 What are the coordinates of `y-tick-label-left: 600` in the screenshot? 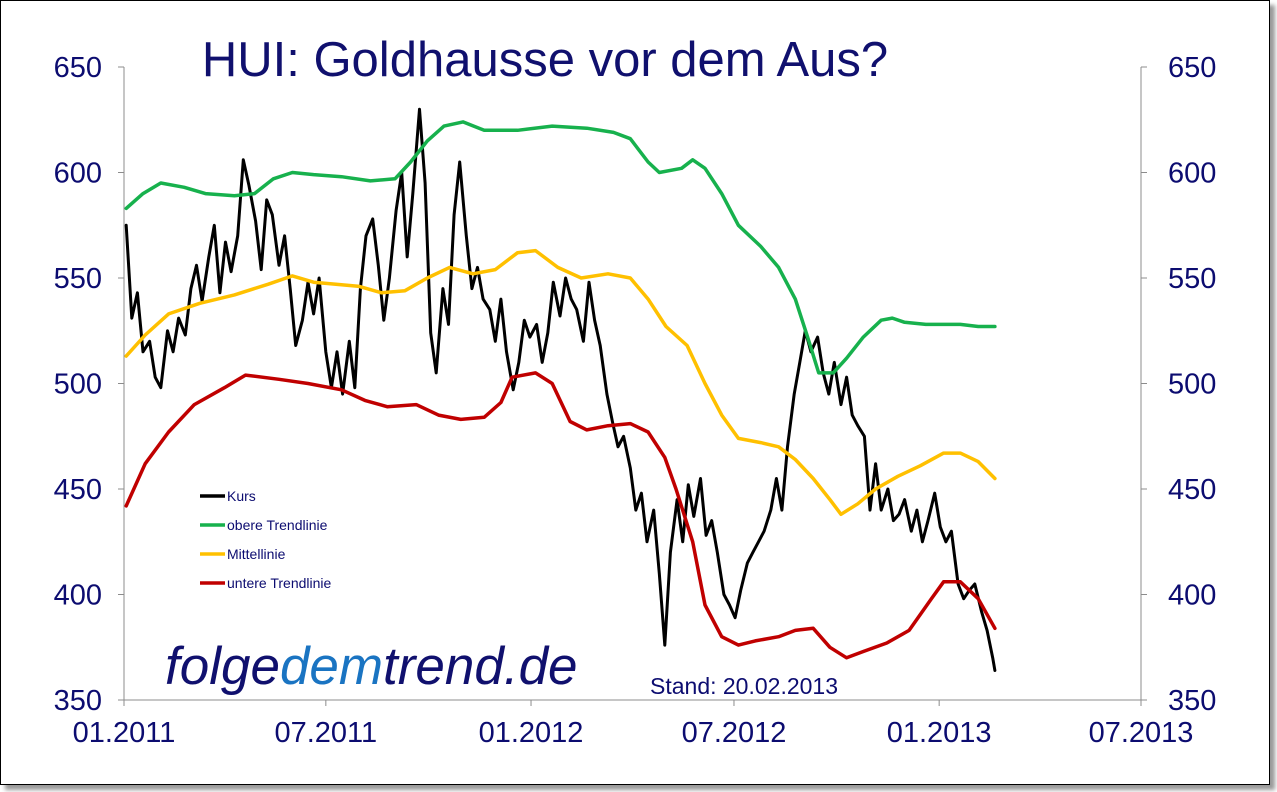 It's located at (78, 174).